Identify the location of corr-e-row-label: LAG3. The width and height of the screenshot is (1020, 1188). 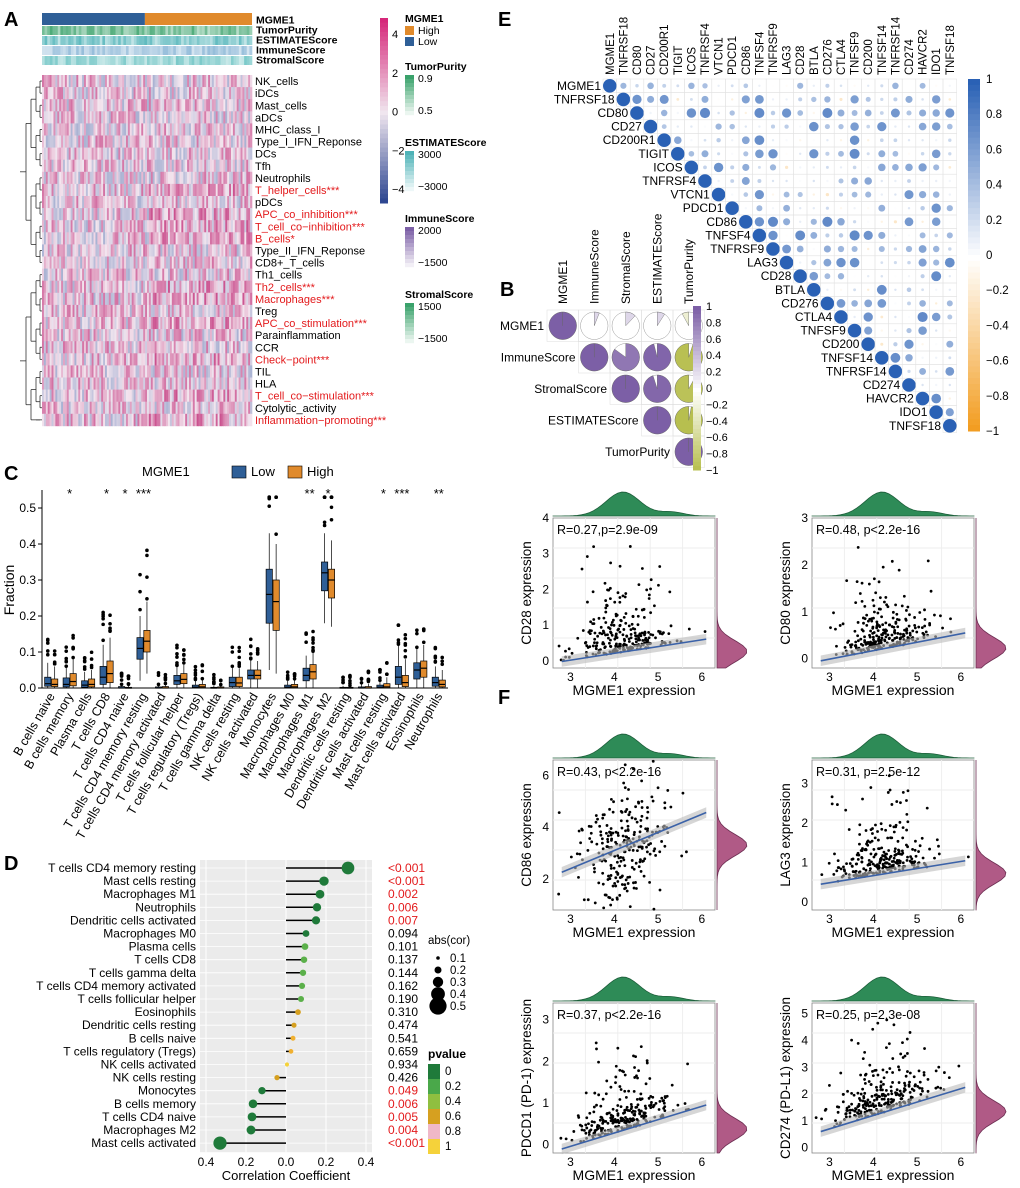
(762, 263).